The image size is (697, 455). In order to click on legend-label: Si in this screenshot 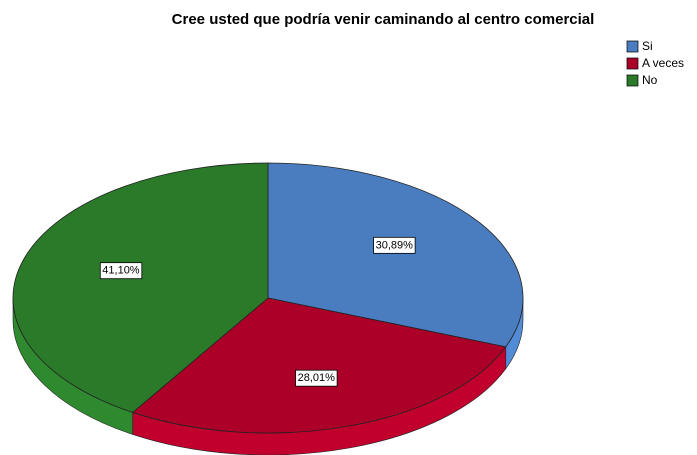, I will do `click(647, 46)`.